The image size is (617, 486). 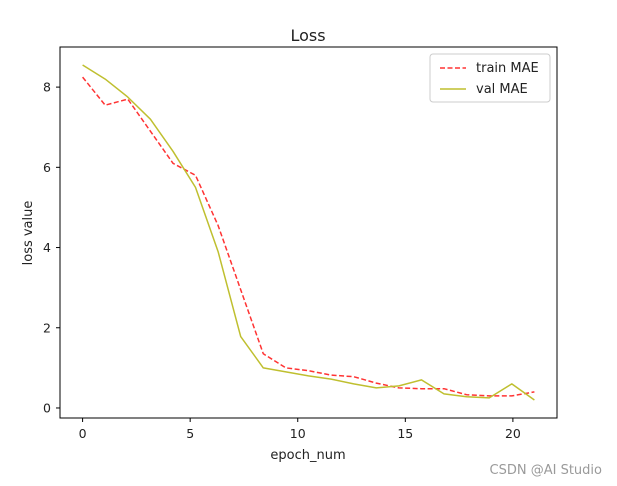 I want to click on legend: train MAE val MAE, so click(x=490, y=78).